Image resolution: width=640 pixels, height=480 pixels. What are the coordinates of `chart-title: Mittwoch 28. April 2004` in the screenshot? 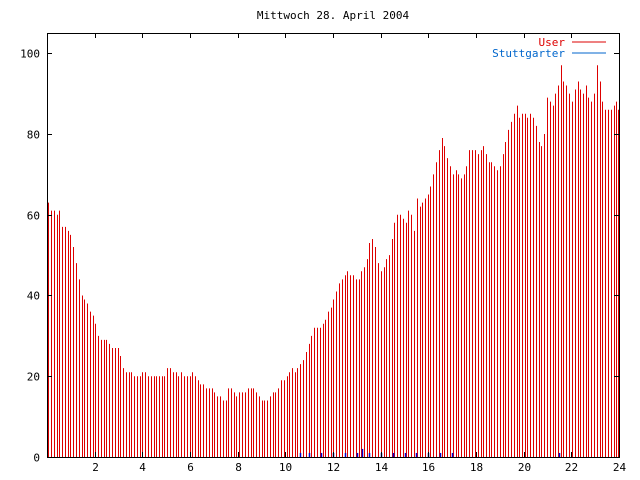 It's located at (333, 15).